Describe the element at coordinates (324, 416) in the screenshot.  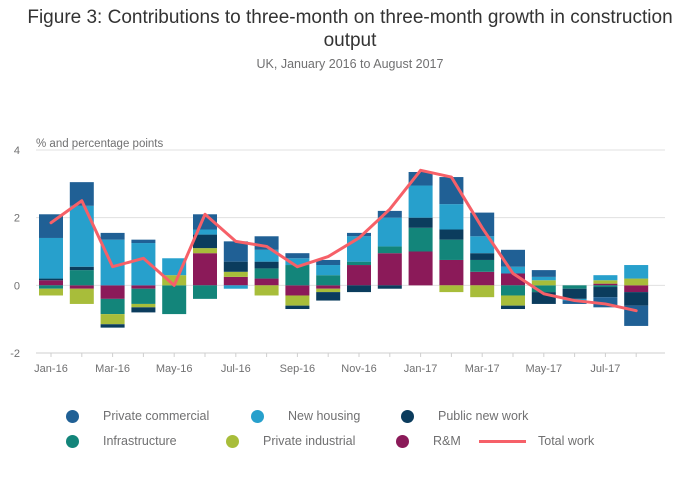
I see `legend-label: New housing` at that location.